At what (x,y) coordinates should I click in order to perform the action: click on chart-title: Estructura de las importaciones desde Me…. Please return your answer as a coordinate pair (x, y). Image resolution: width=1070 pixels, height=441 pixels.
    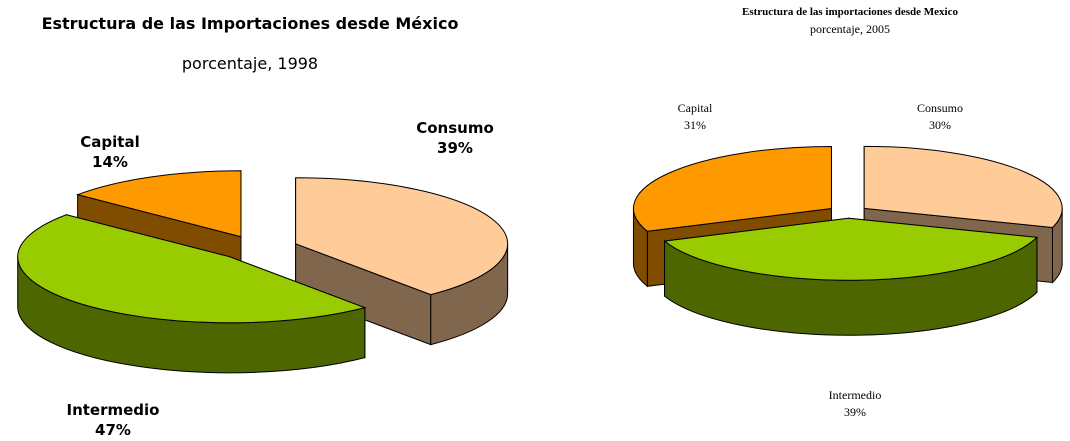
    Looking at the image, I should click on (850, 12).